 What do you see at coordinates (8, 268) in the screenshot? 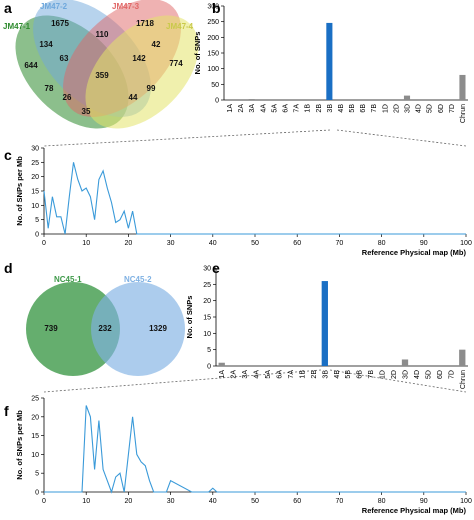
I see `panel-label-d: d` at bounding box center [8, 268].